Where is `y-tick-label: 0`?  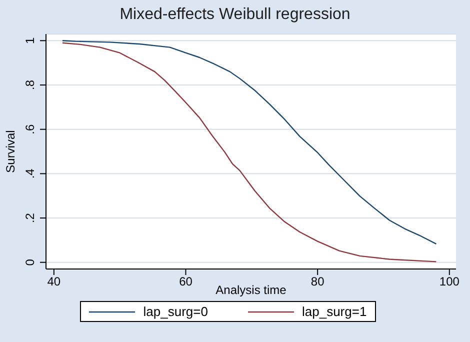 y-tick-label: 0 is located at coordinates (30, 262).